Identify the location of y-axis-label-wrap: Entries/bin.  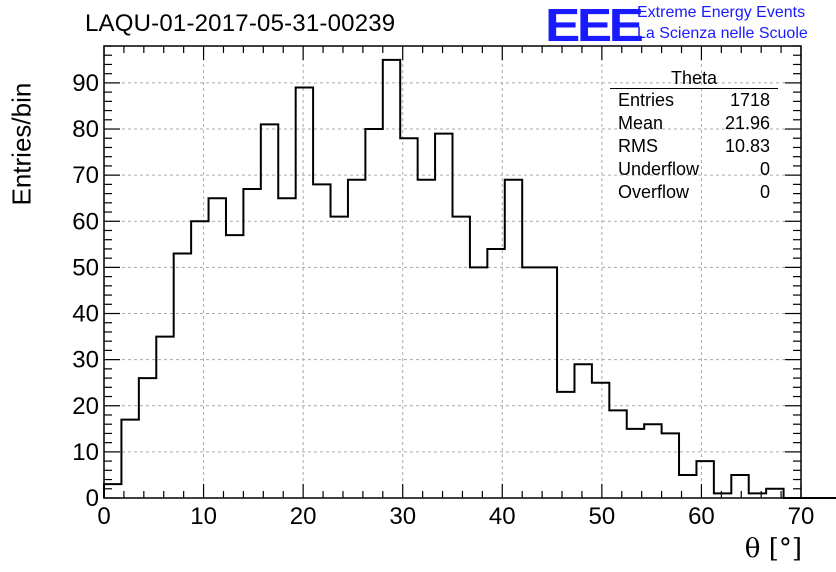
(22, 144).